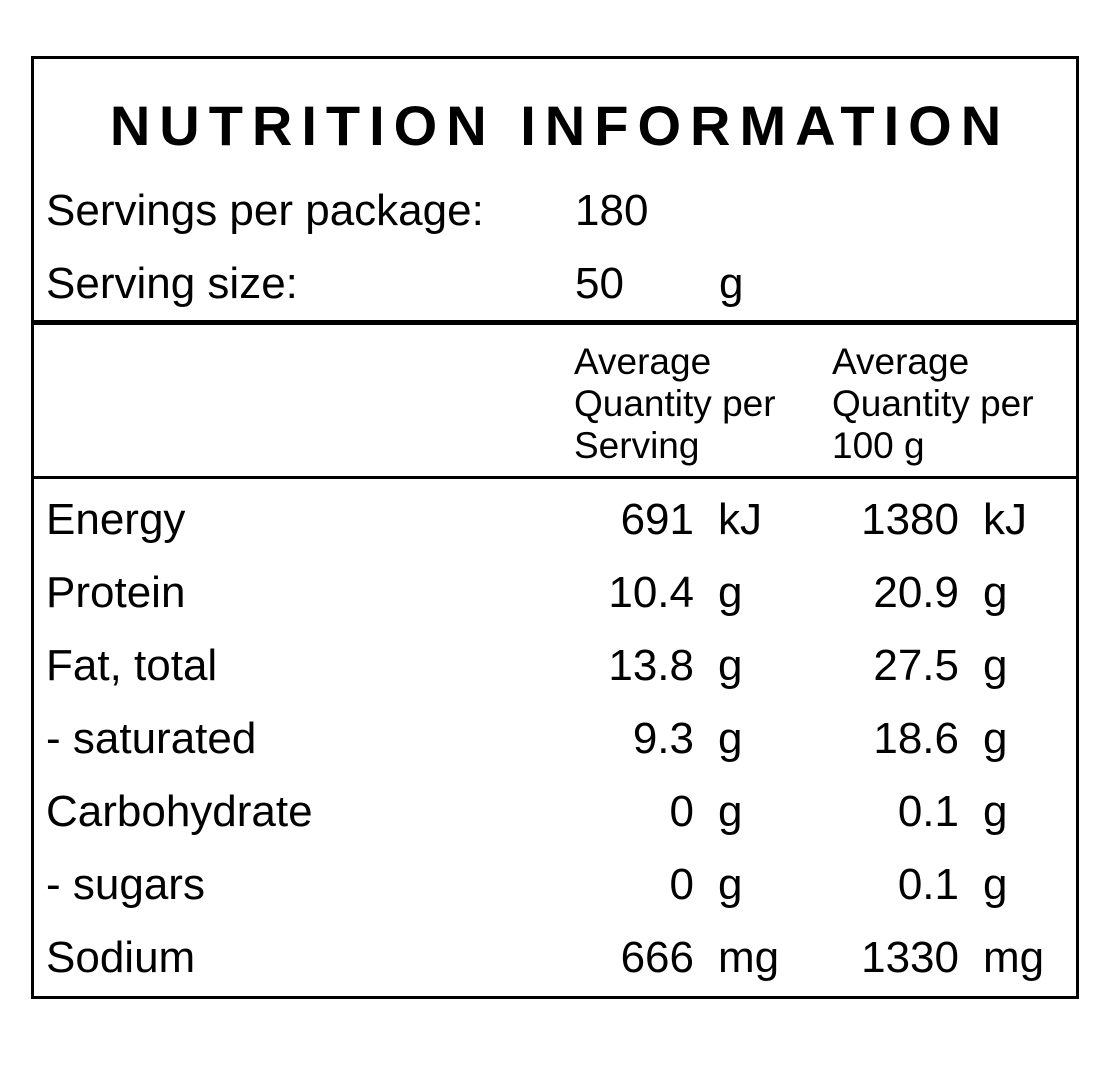 This screenshot has height=1090, width=1114. I want to click on nutrient-name: Fat, total, so click(132, 665).